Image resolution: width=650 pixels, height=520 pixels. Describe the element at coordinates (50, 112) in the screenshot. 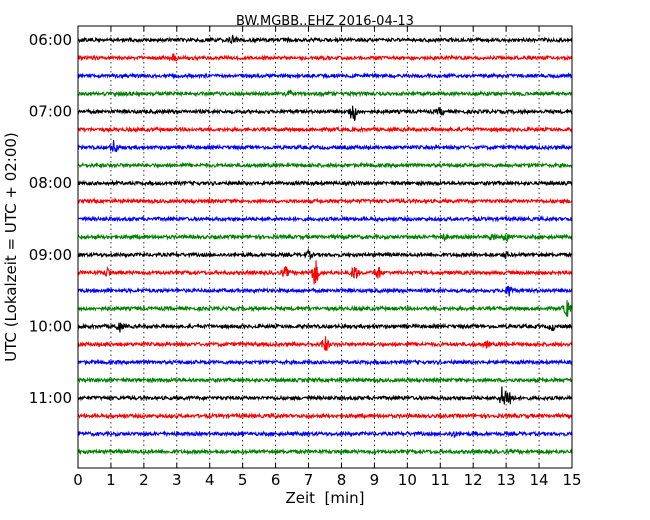

I see `y-tick-label: 07:00` at that location.